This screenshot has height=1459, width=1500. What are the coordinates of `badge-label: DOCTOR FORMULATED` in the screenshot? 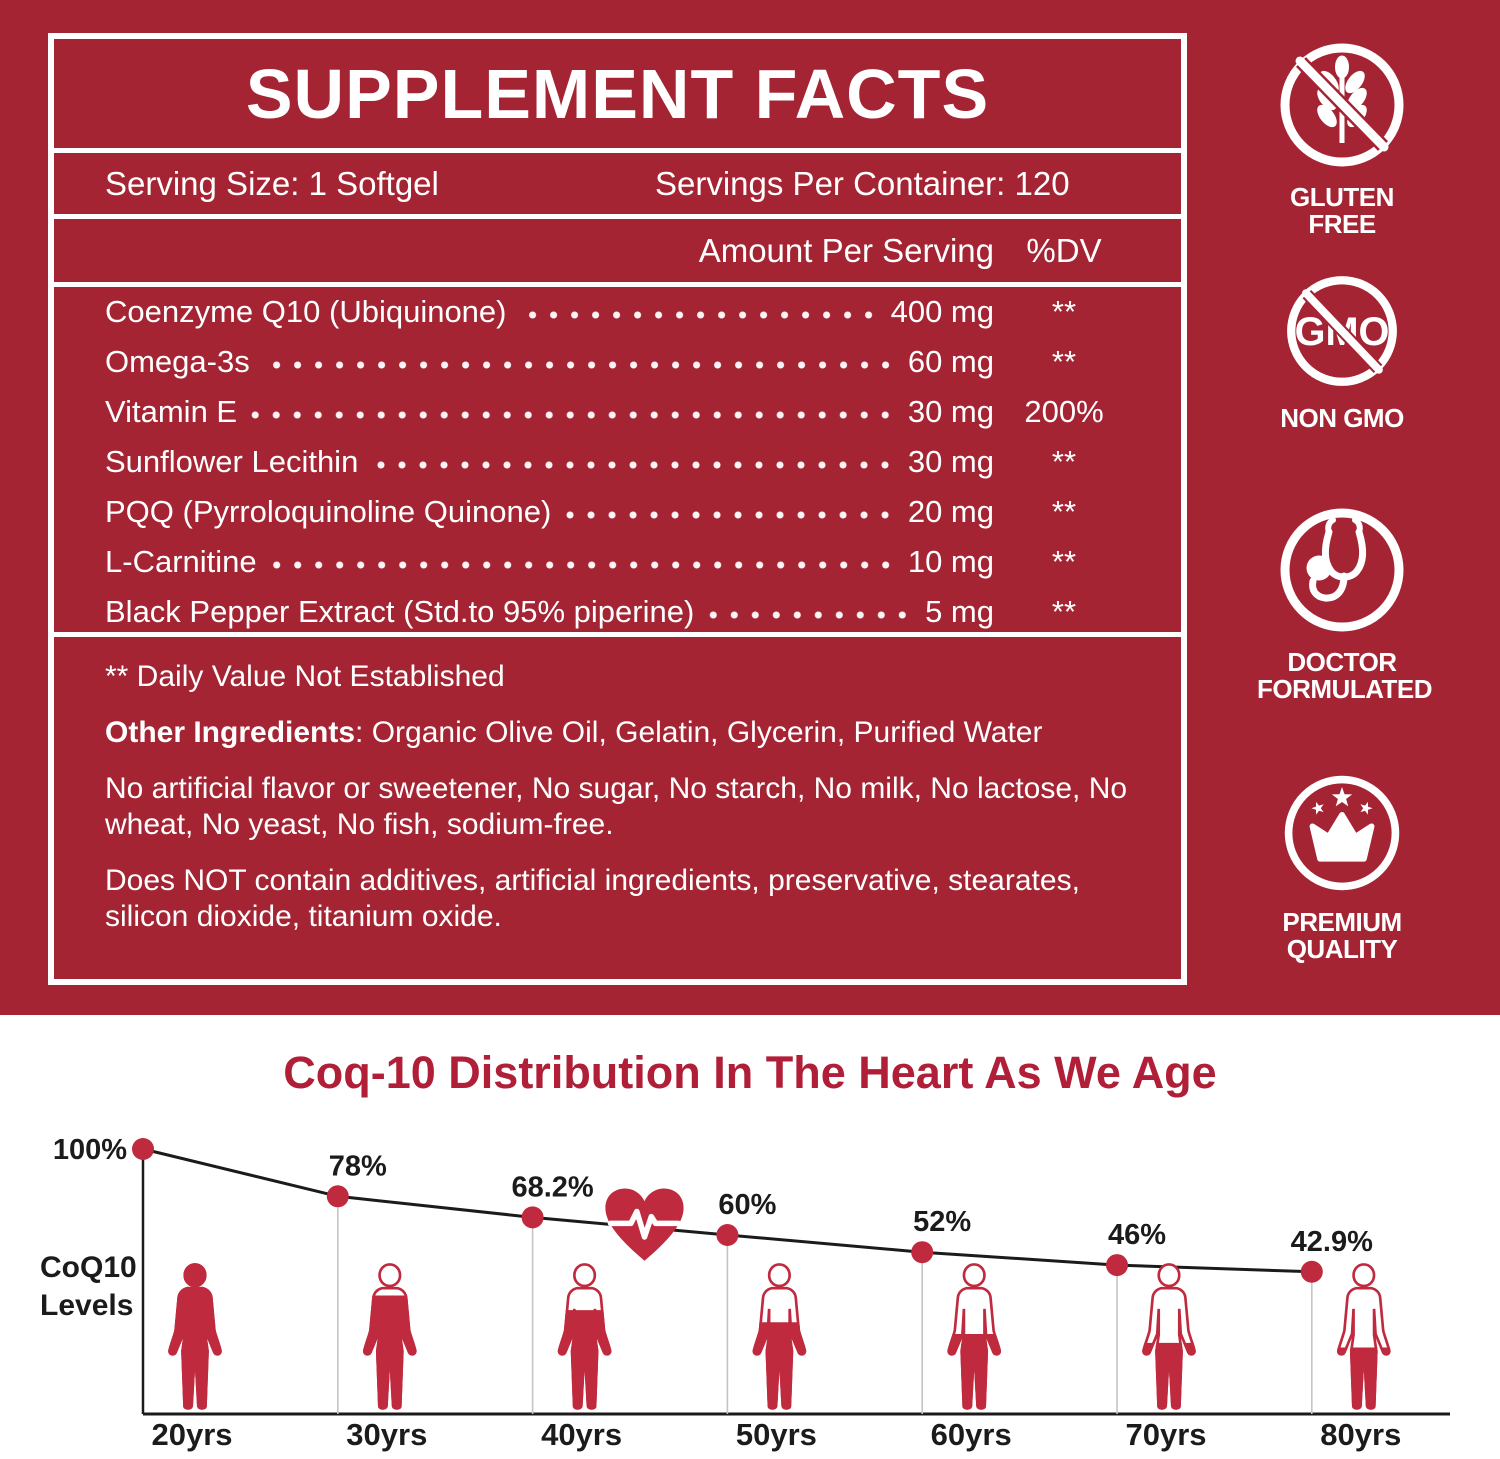 It's located at (1345, 675).